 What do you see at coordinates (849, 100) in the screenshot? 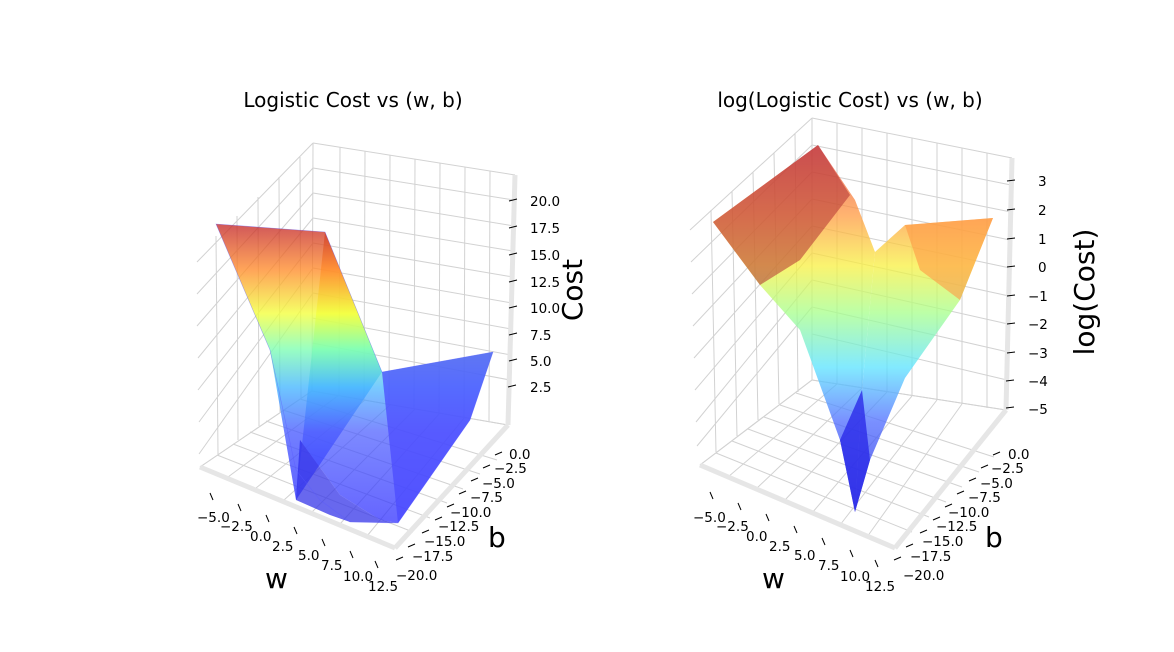
I see `chart-title: log(Logistic Cost) vs (w, b)` at bounding box center [849, 100].